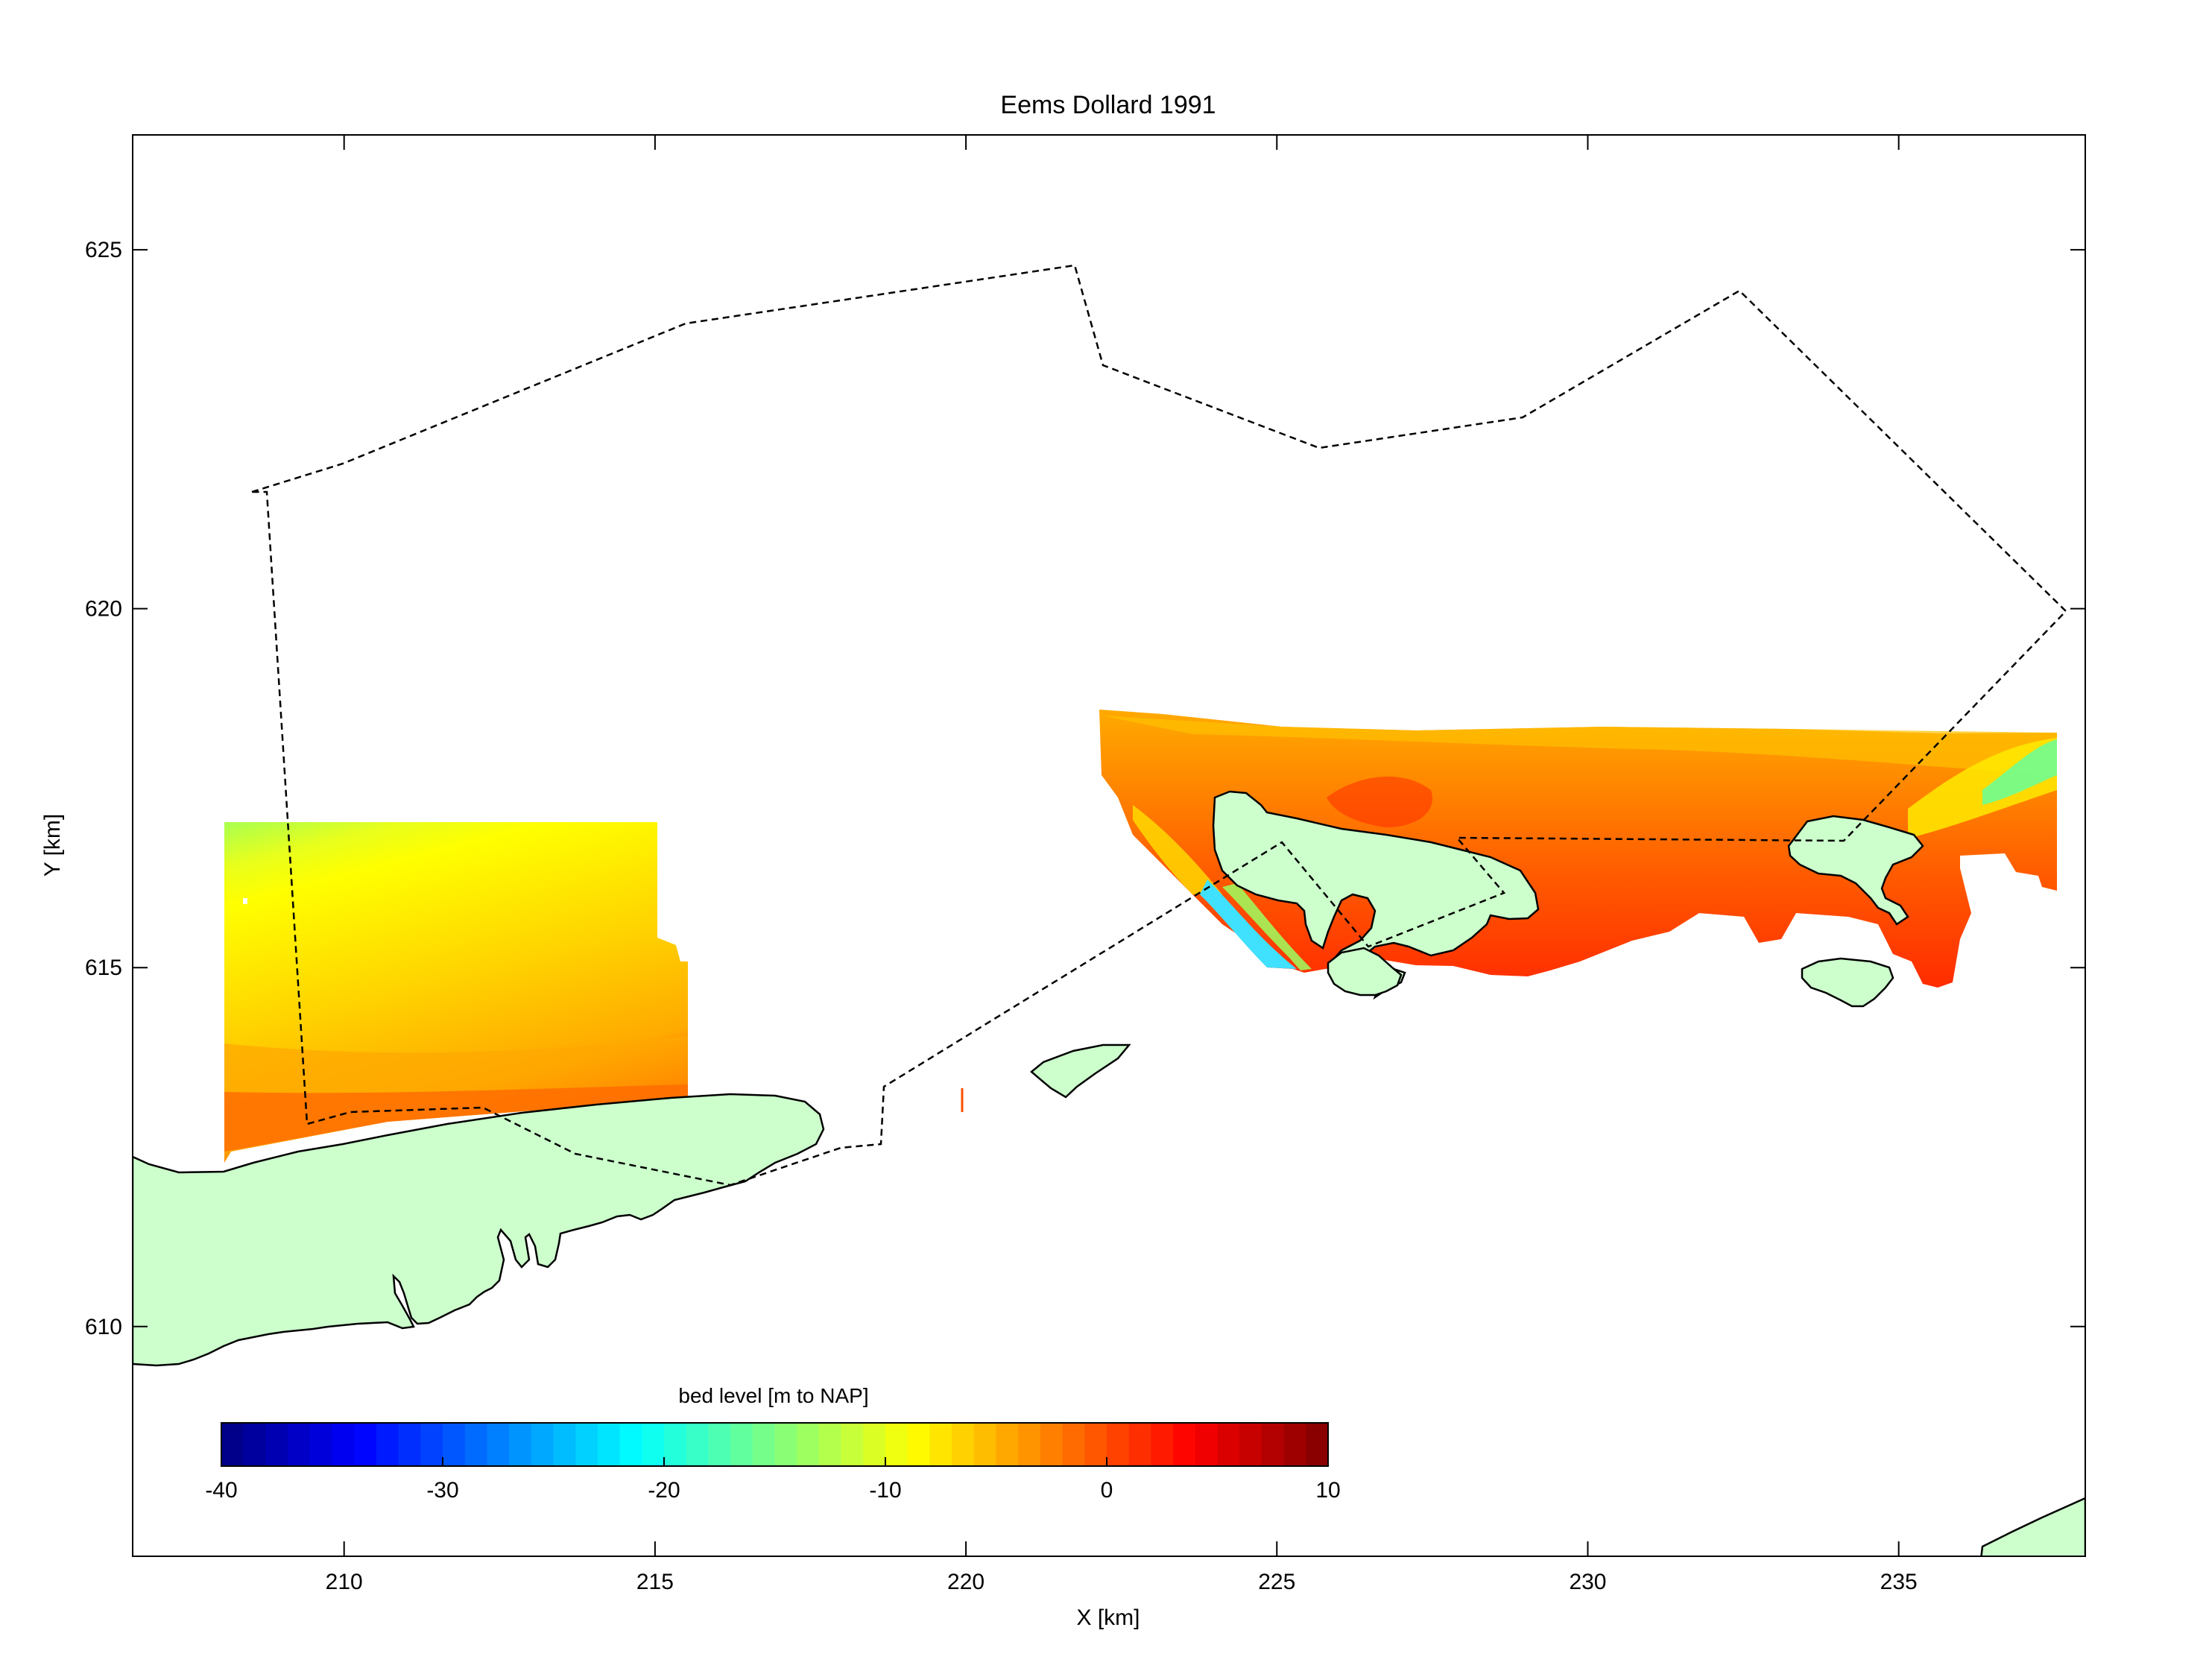  Describe the element at coordinates (103, 1327) in the screenshot. I see `y-tick-label: 610` at that location.